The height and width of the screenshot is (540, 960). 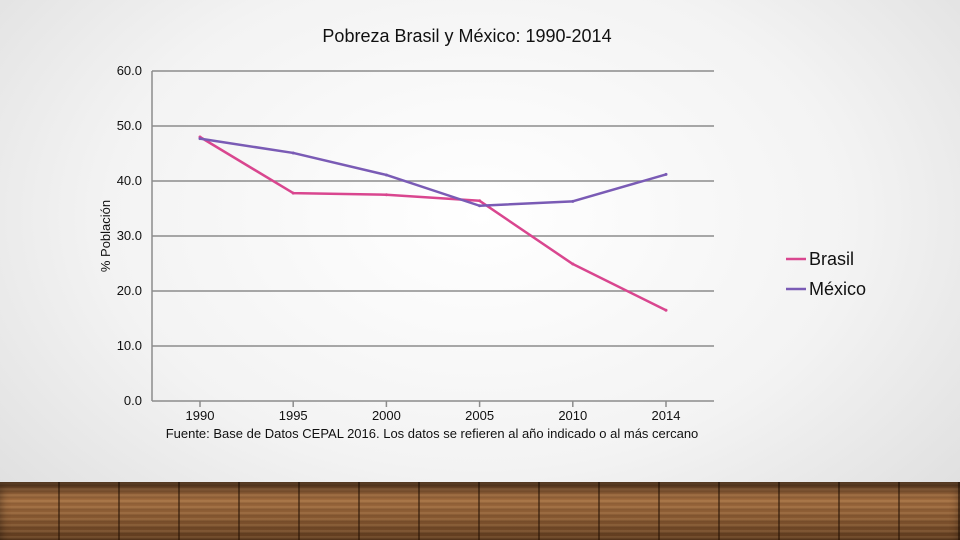 What do you see at coordinates (129, 125) in the screenshot?
I see `y-tick-label: 50.0` at bounding box center [129, 125].